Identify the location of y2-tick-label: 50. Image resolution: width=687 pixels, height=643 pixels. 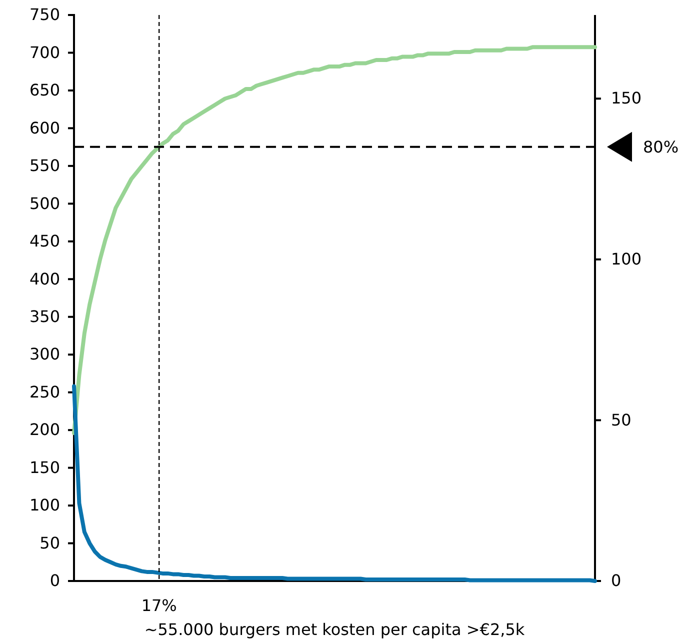
(621, 420).